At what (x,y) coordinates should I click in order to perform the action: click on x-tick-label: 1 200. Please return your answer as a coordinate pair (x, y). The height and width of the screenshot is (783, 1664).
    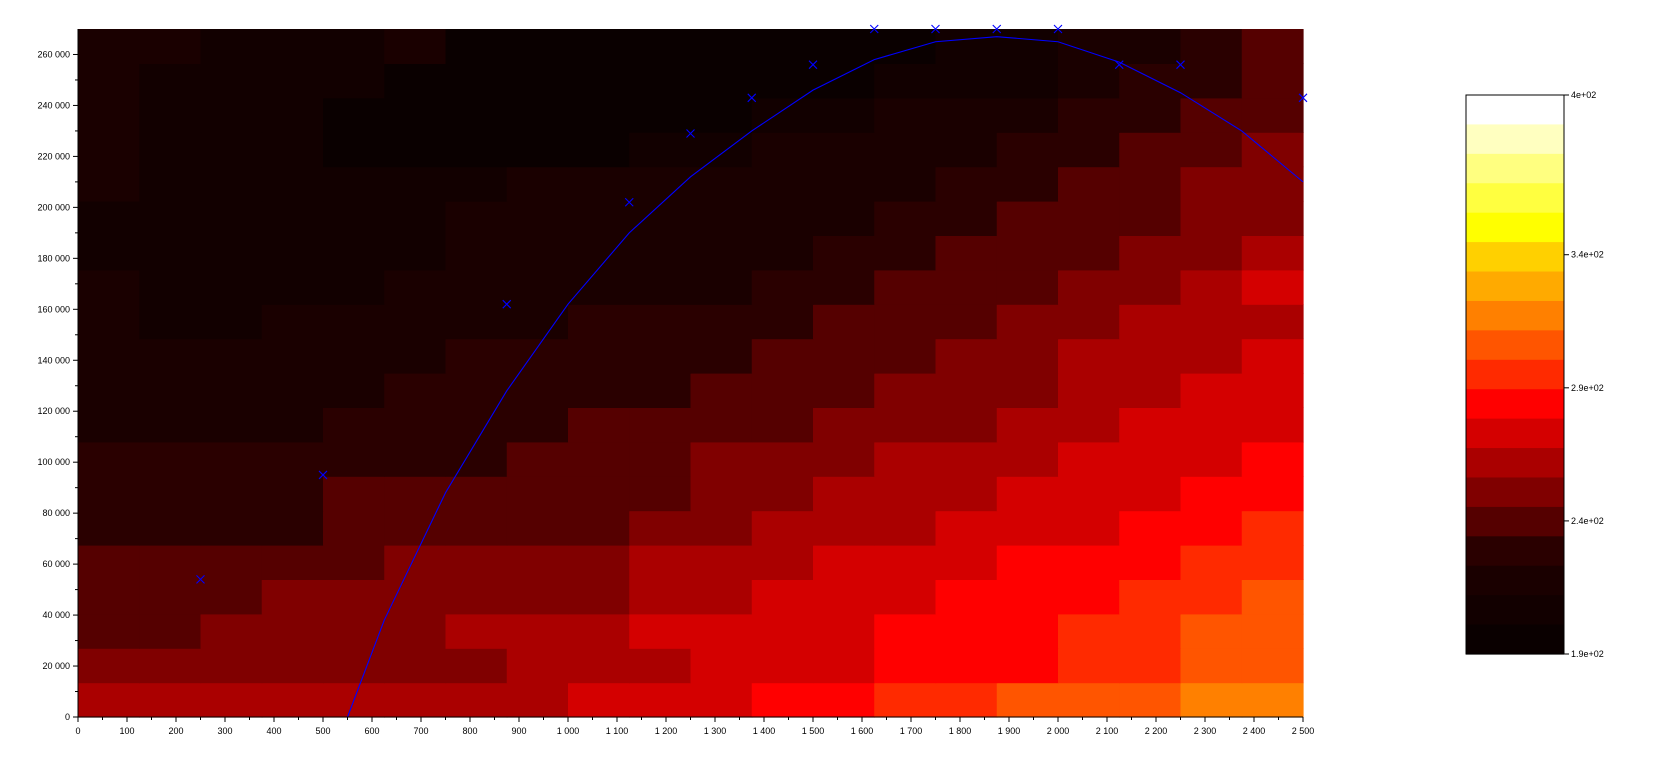
    Looking at the image, I should click on (666, 731).